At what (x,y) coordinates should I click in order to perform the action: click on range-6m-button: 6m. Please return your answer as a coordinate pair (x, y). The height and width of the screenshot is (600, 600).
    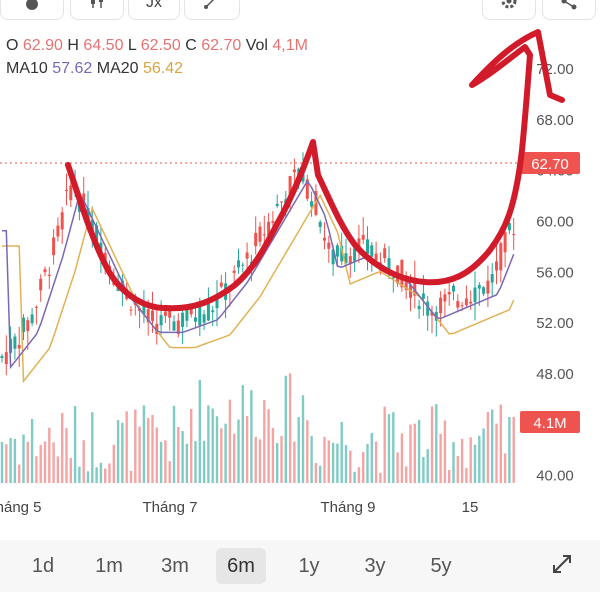
    Looking at the image, I should click on (241, 566).